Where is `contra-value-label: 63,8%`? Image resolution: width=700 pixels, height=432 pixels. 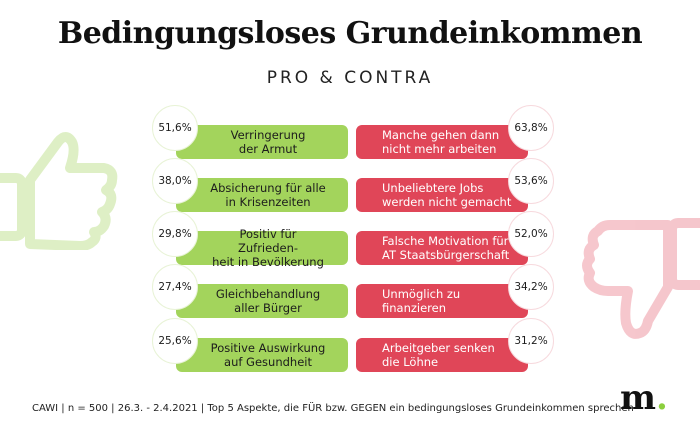 contra-value-label: 63,8% is located at coordinates (531, 128).